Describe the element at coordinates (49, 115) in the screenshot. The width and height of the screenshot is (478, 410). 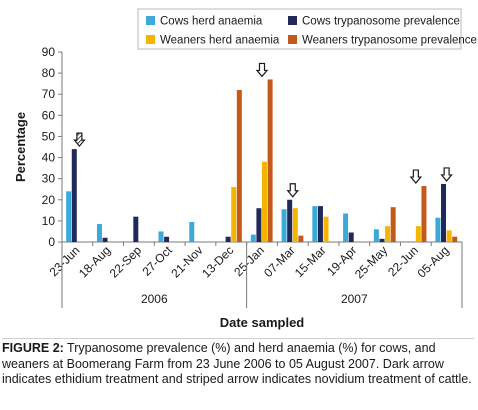
I see `y-tick-label: 60` at that location.